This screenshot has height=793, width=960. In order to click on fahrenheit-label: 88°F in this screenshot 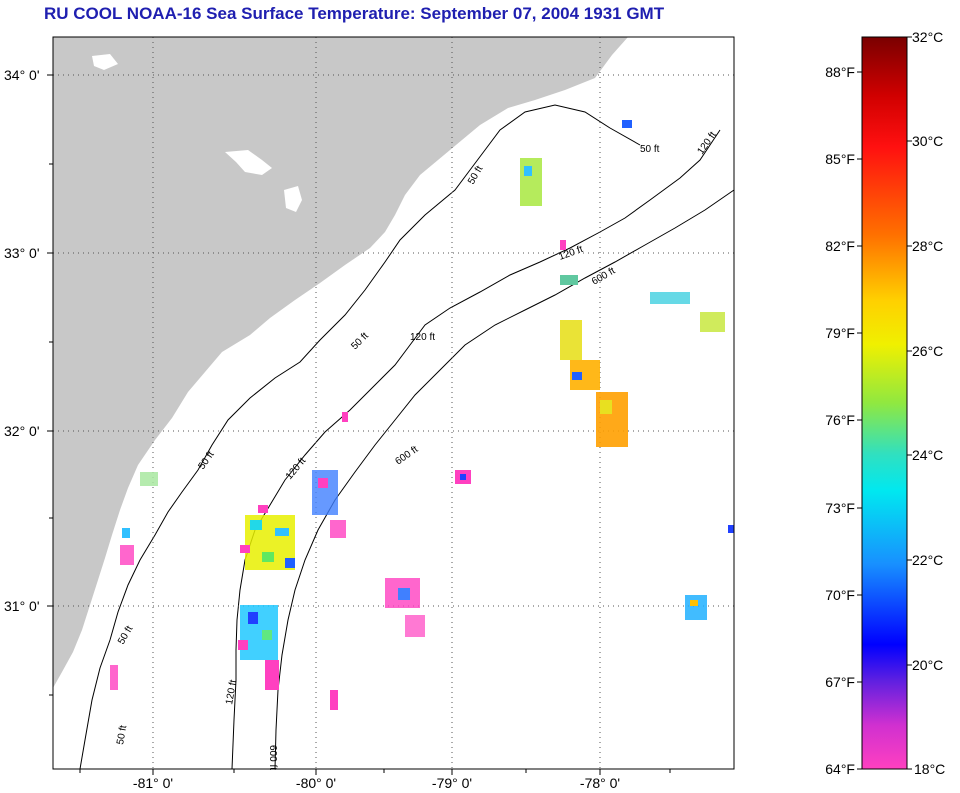, I will do `click(840, 72)`.